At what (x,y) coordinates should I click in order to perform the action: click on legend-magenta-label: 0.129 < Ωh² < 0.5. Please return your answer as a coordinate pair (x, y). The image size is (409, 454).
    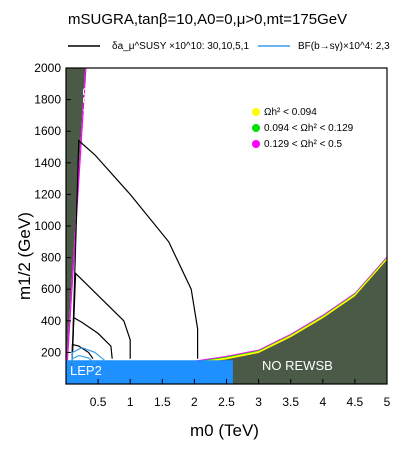
    Looking at the image, I should click on (303, 144).